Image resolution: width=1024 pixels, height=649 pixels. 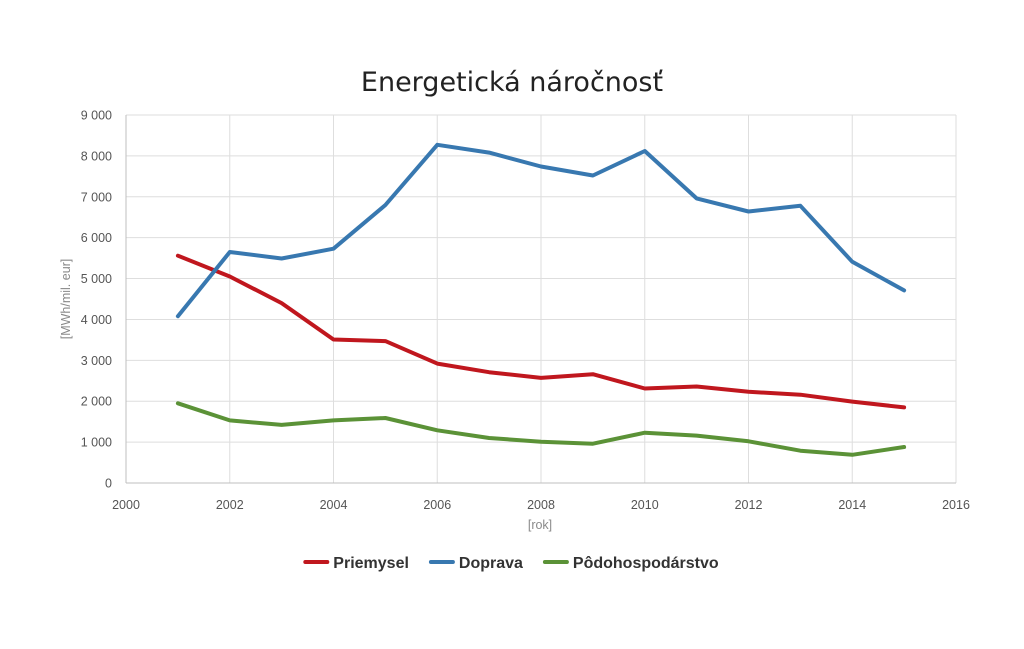 I want to click on y-axis-label: [MWh/mil. eur], so click(x=66, y=299).